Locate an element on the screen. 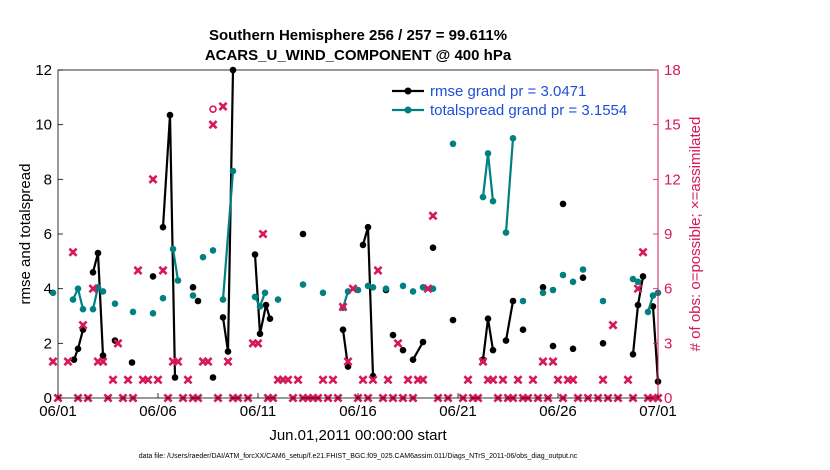 The image size is (830, 470). y-tick-label: 4 is located at coordinates (48, 289).